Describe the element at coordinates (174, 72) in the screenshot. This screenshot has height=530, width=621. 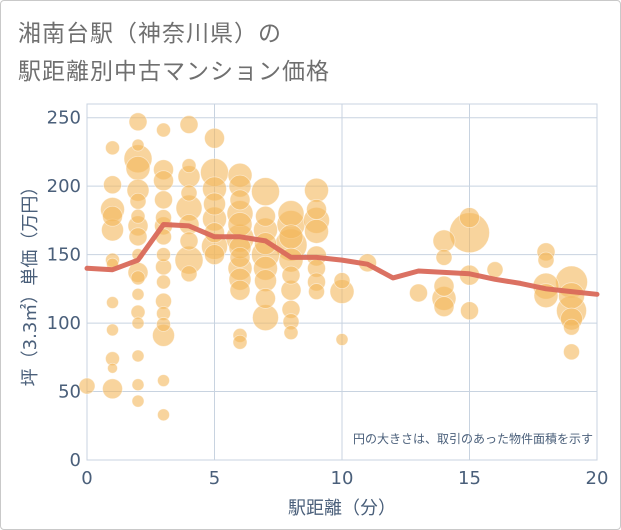
I see `chart-title-line-2: 駅距離別中古マンション価格` at that location.